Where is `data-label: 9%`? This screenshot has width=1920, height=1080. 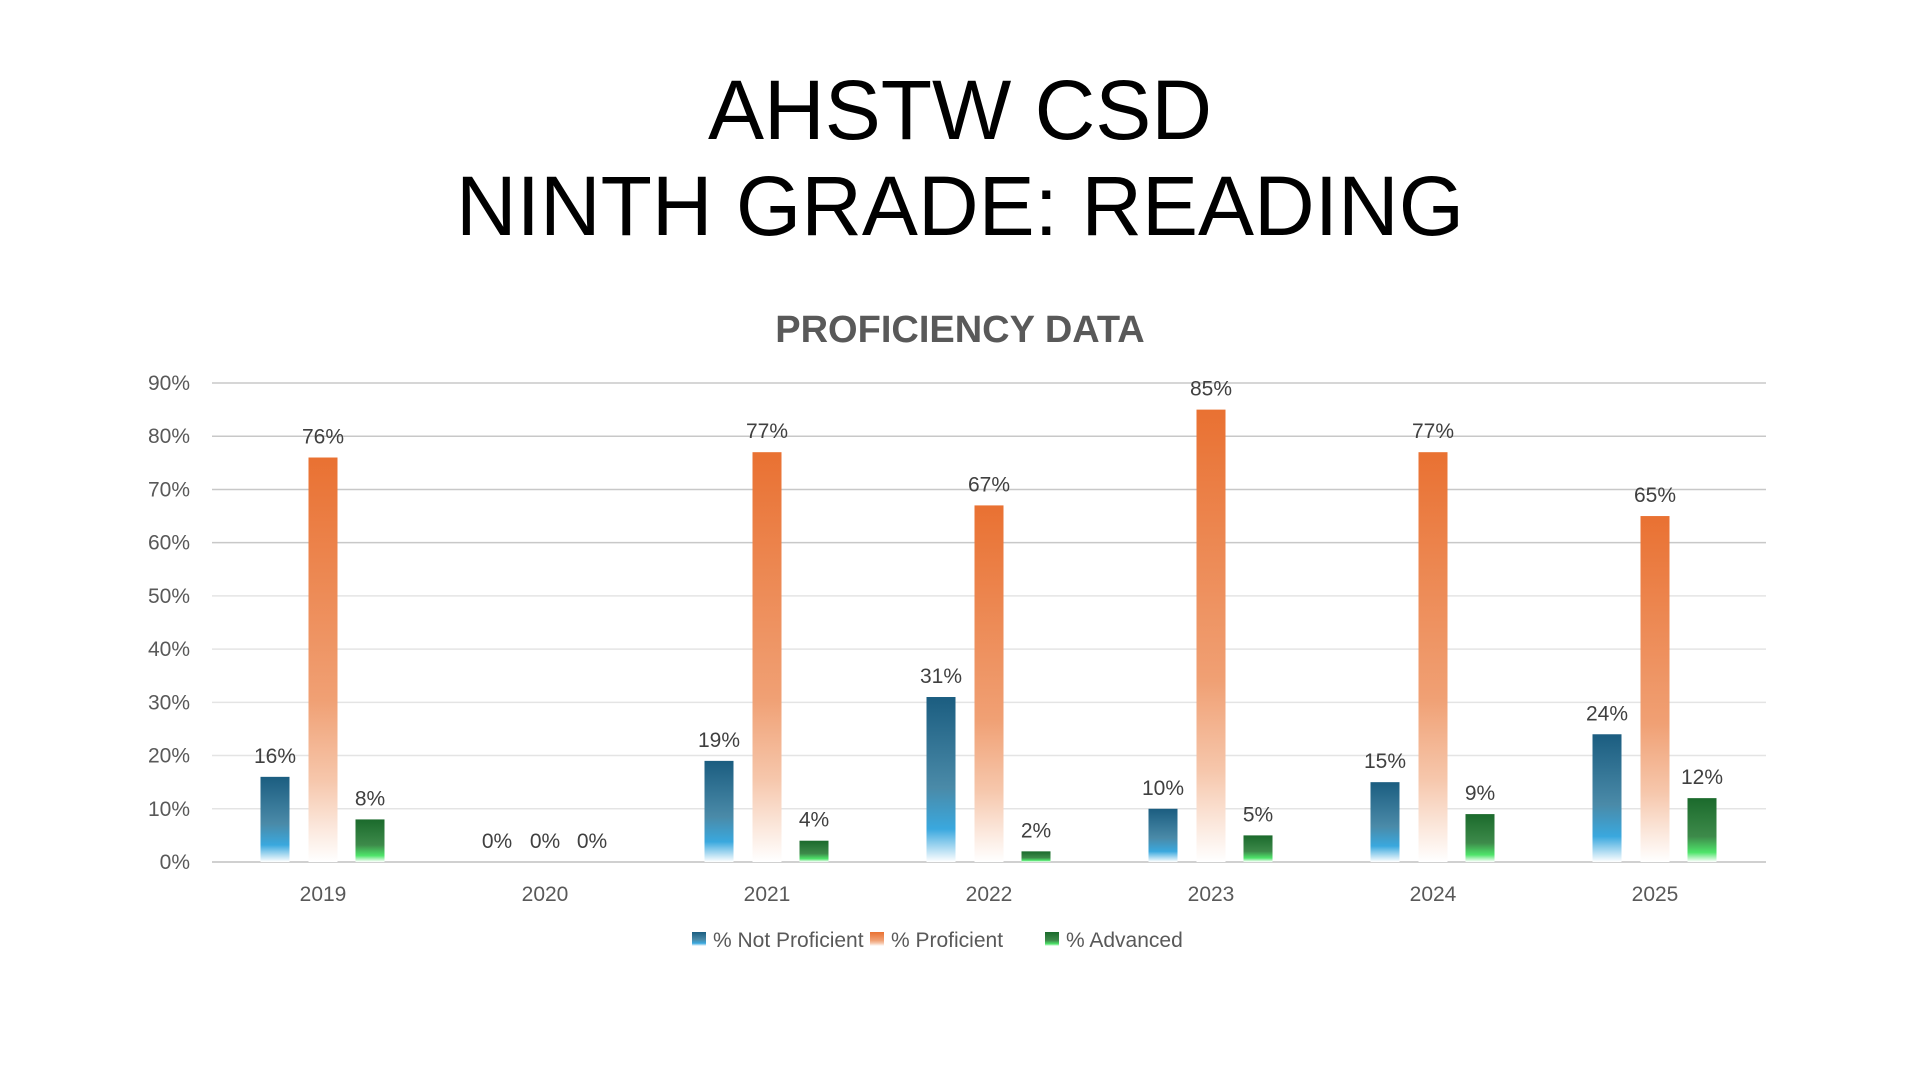
data-label: 9% is located at coordinates (1480, 793).